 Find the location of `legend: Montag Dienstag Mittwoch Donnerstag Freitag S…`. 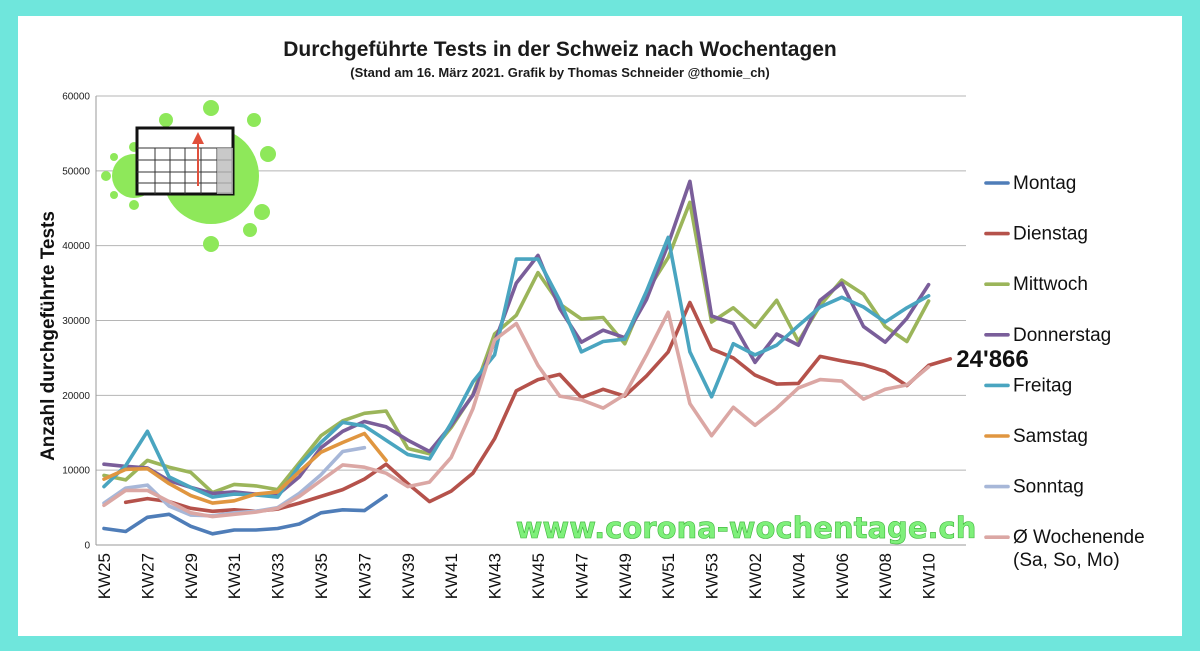

legend: Montag Dienstag Mittwoch Donnerstag Freitag S… is located at coordinates (1064, 372).